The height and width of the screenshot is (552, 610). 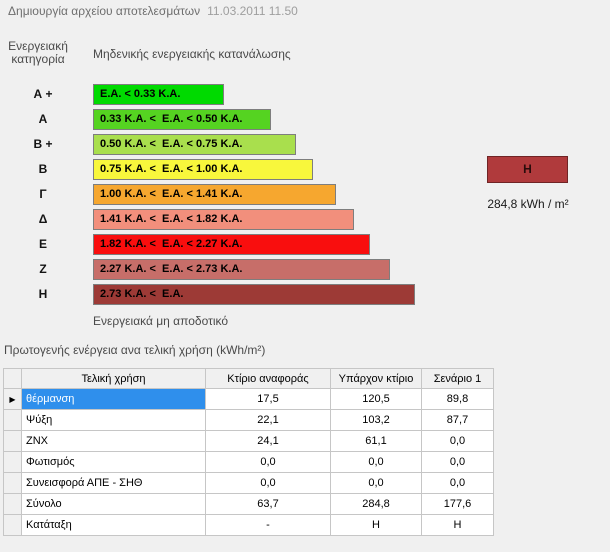 I want to click on energy-band-row: Ζ 2.27 Κ.Α. < Ε.Α. < 2.73 Κ.Α., so click(x=230, y=271).